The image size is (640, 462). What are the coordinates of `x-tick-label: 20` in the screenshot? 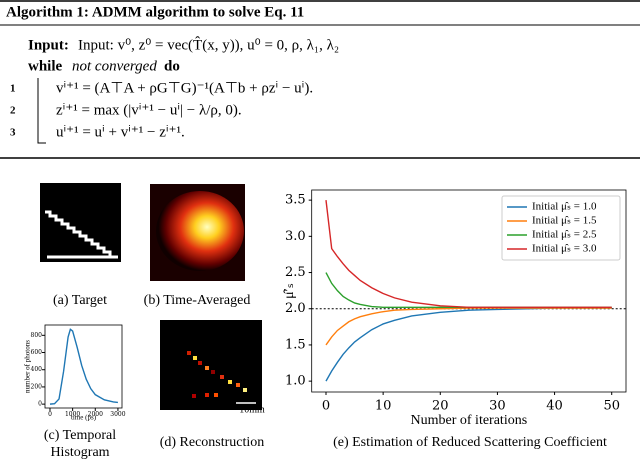 It's located at (440, 405).